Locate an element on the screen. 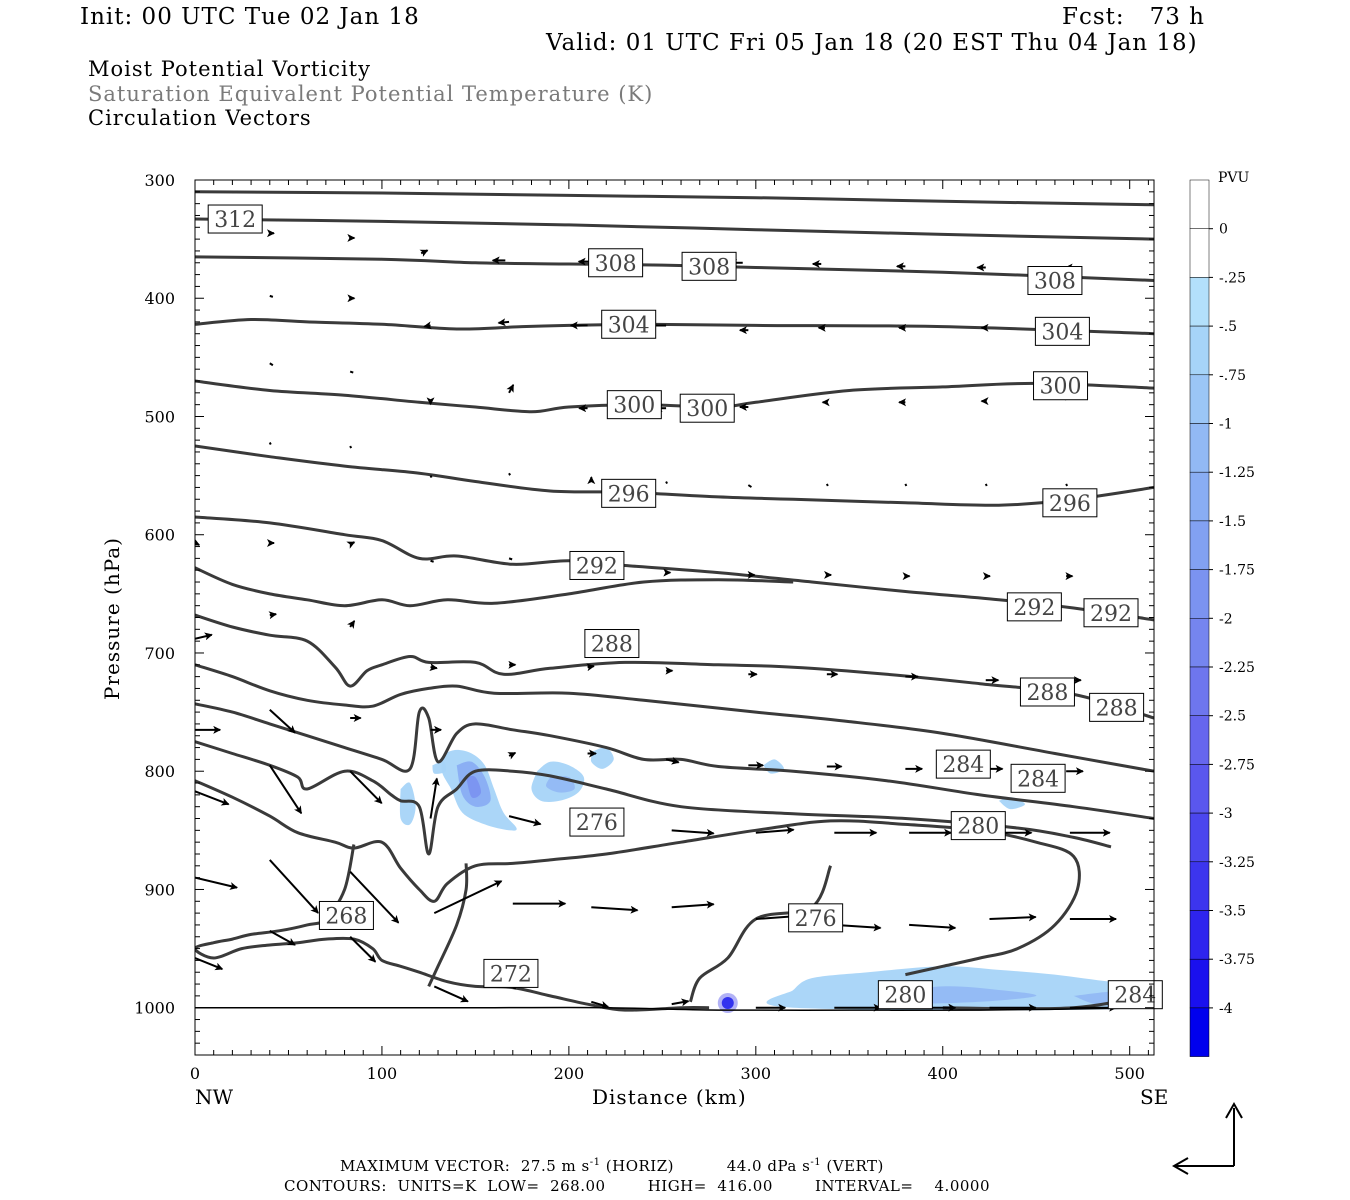  footer-vert-sup: -1 is located at coordinates (816, 1162).